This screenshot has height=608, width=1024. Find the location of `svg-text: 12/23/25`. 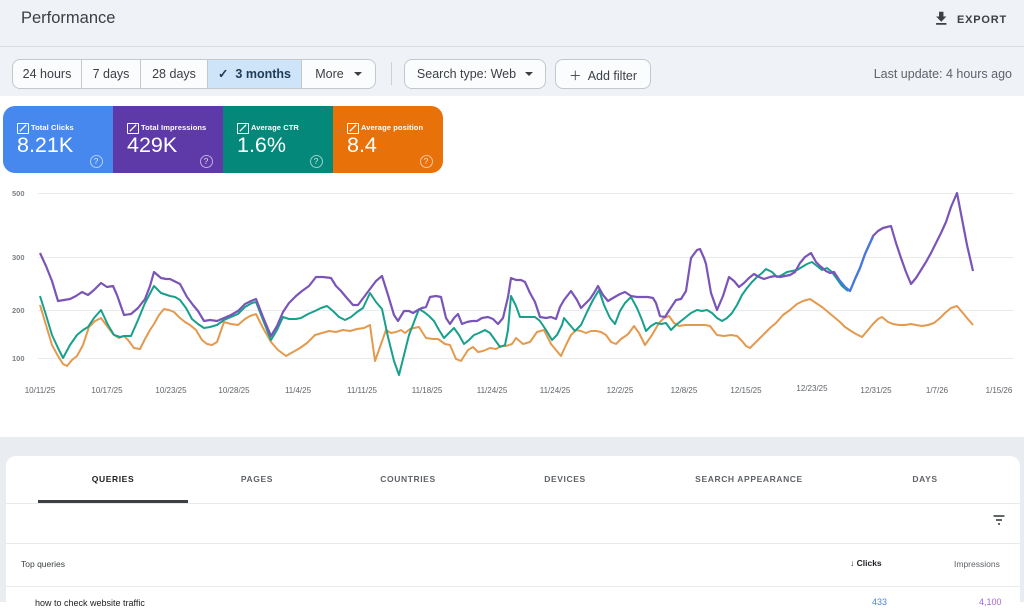

svg-text: 12/23/25 is located at coordinates (812, 388).